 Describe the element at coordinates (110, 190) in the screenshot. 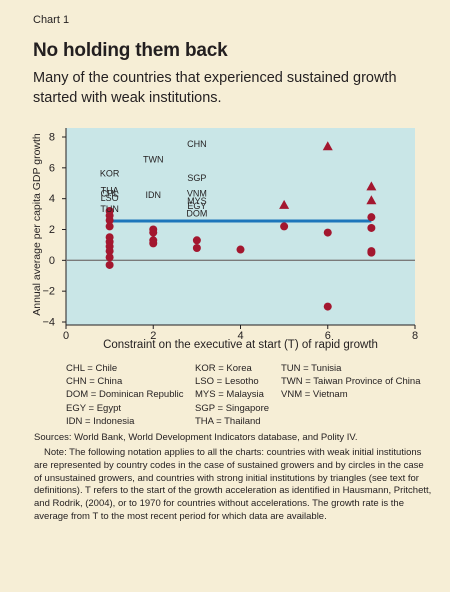

I see `country-code-tha: THA` at that location.